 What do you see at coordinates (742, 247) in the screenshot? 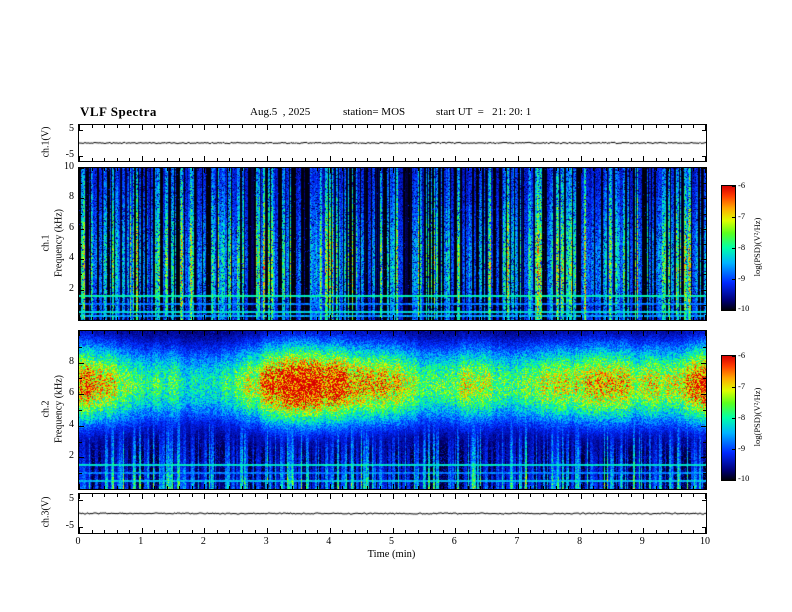
I see `tick-label: -8` at bounding box center [742, 247].